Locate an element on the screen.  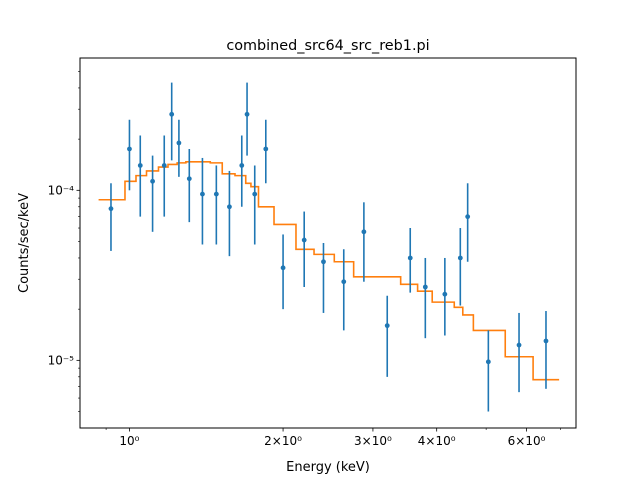
x-axis-label: Energy (keV) is located at coordinates (328, 467).